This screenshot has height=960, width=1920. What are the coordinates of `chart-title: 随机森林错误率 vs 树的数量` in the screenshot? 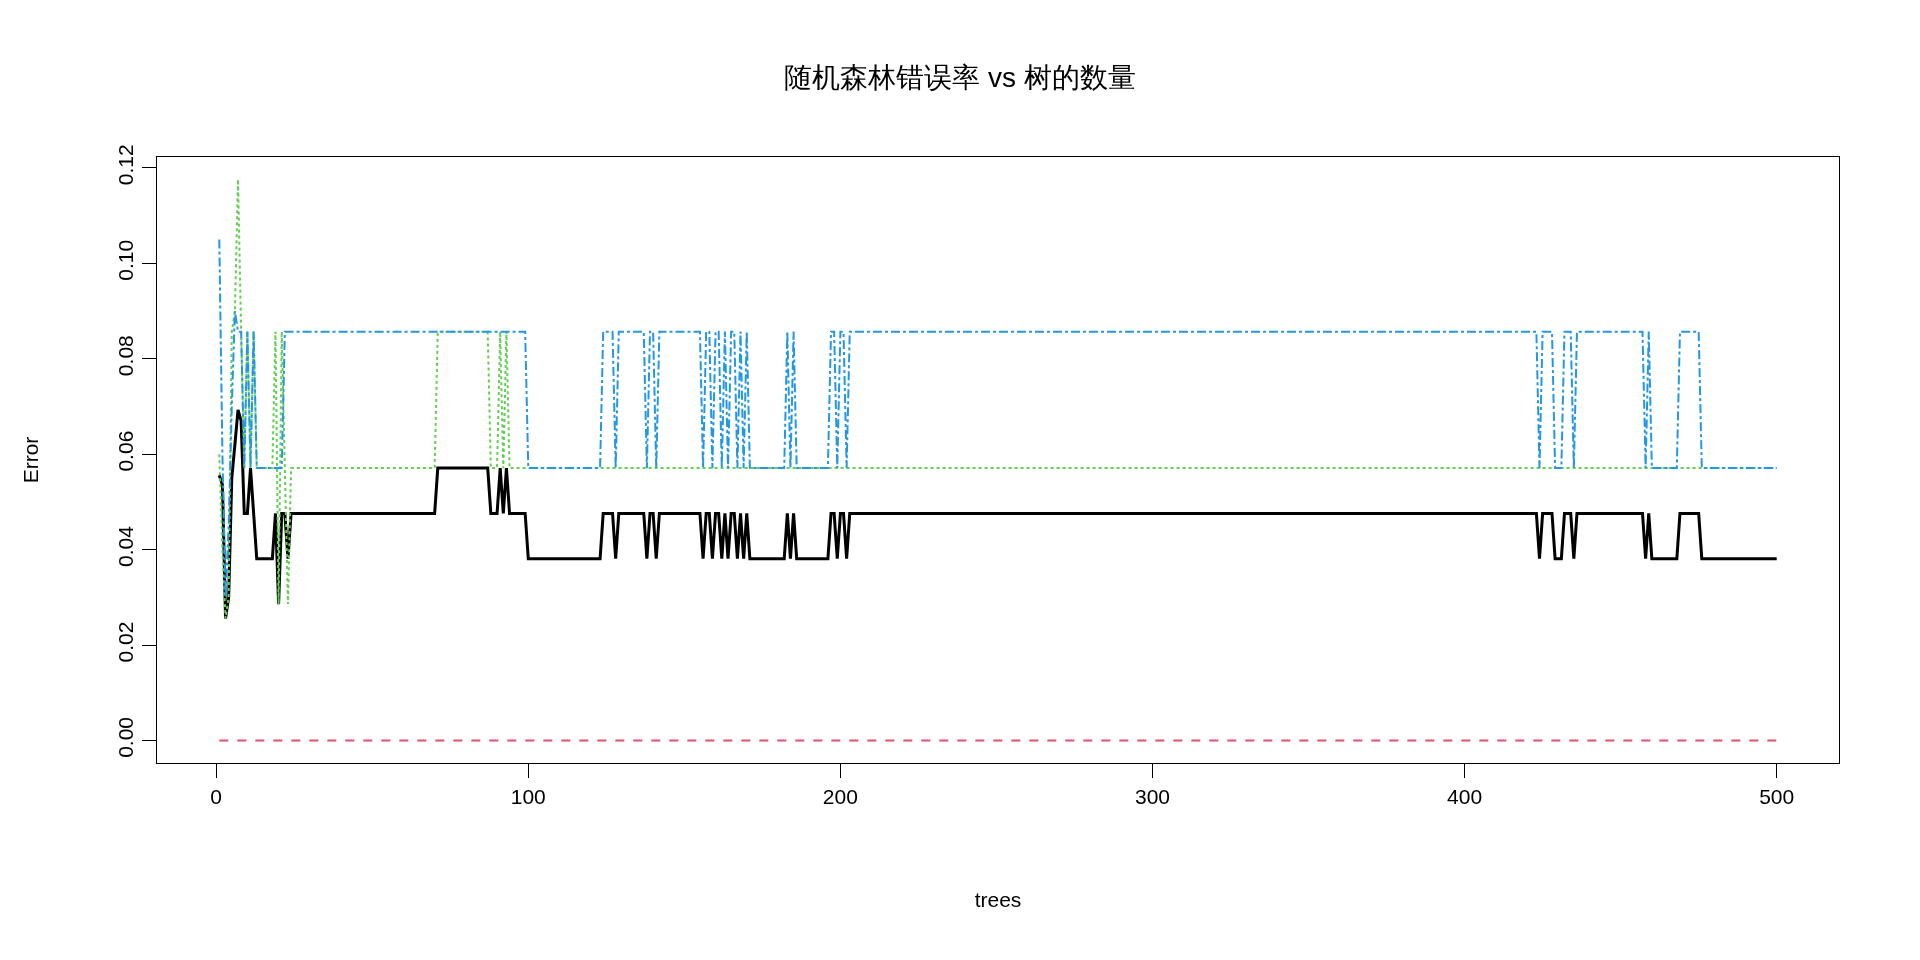 It's located at (960, 77).